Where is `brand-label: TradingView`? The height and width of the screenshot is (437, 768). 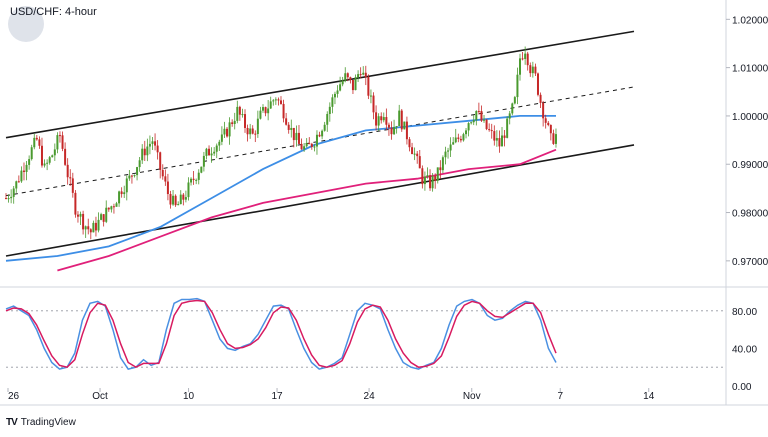
brand-label: TradingView is located at coordinates (48, 422).